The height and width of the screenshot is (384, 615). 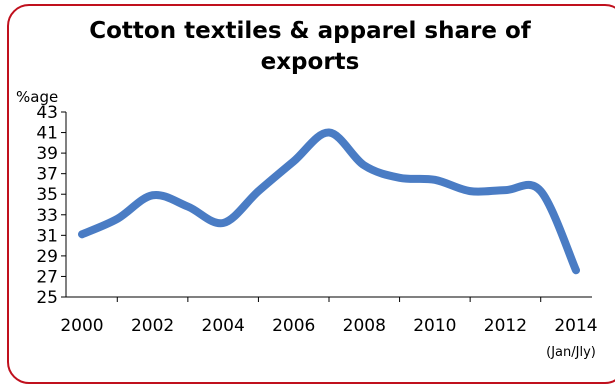 I want to click on y-tick-label: 39, so click(x=47, y=154).